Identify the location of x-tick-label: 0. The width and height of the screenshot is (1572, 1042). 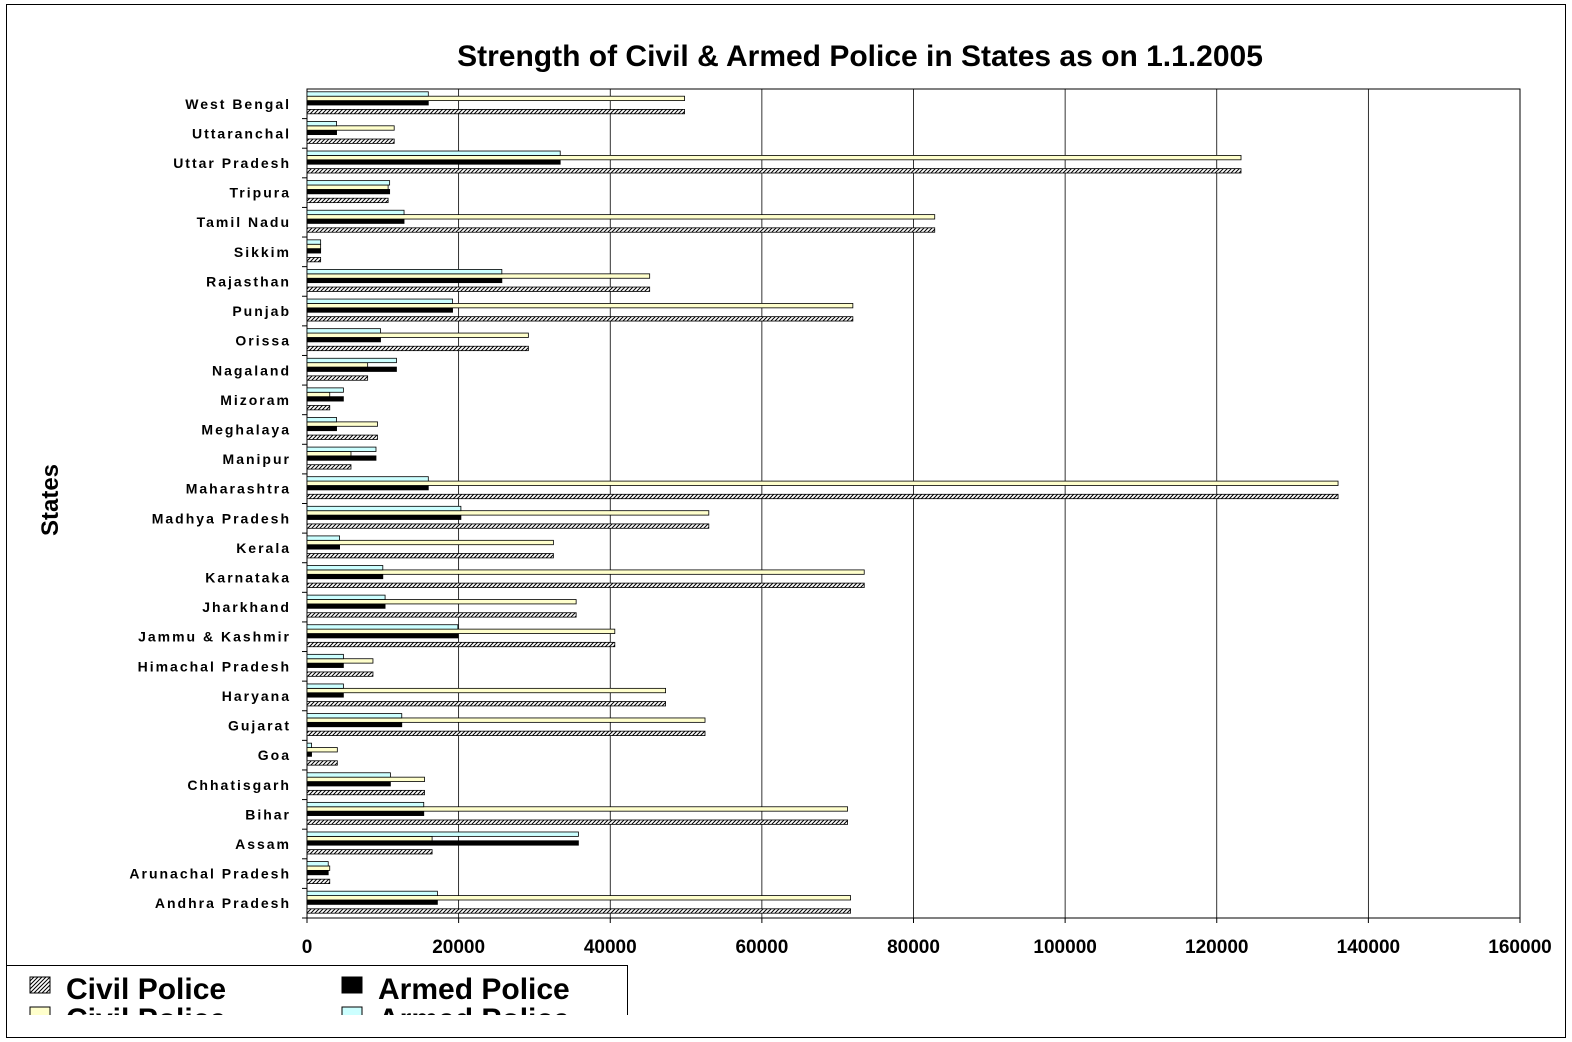
(307, 947).